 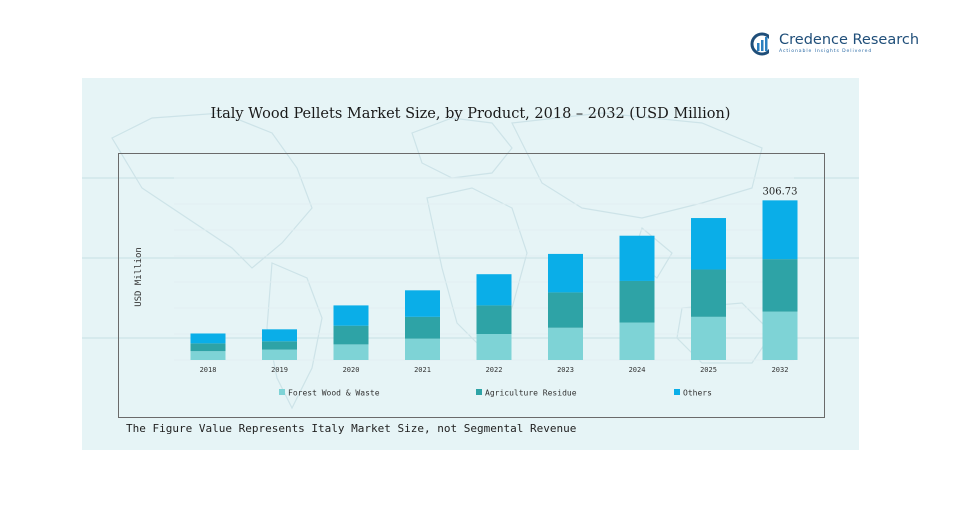 I want to click on legend-label: Agriculture Residue, so click(x=531, y=393).